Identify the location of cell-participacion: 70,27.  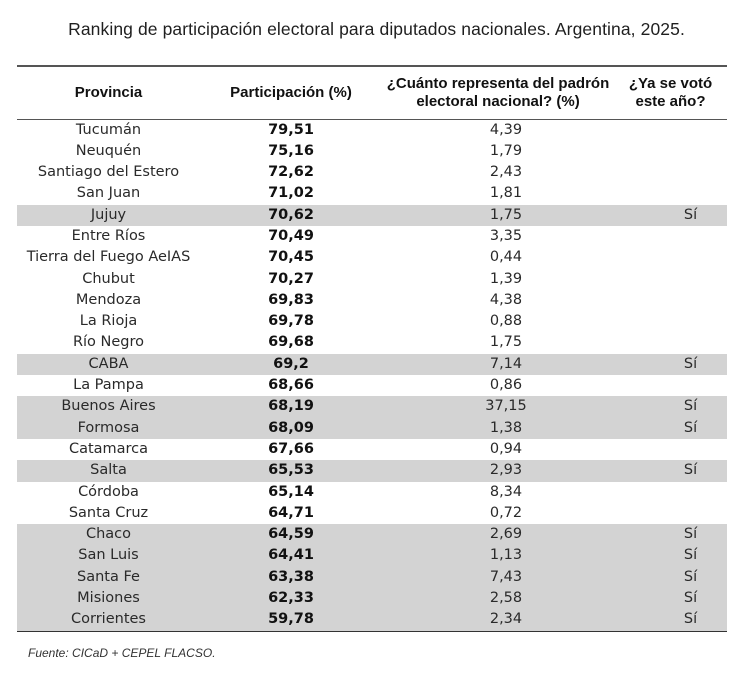
(291, 278).